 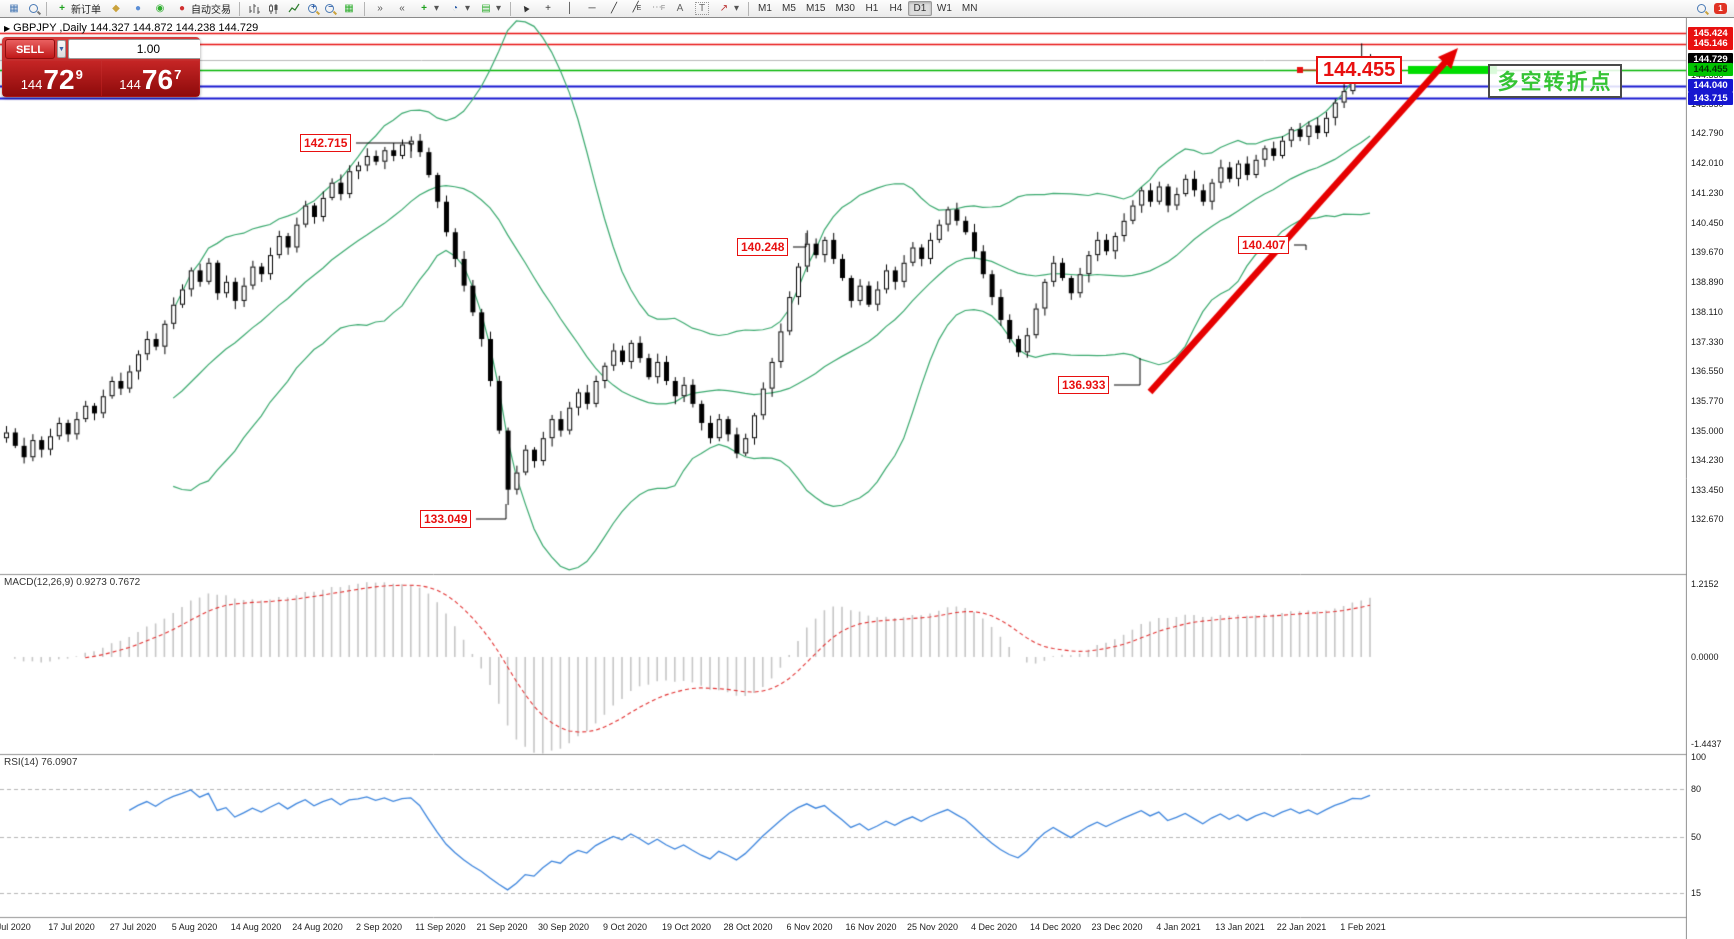 I want to click on cursor-tool-button: ▲, so click(x=526, y=9).